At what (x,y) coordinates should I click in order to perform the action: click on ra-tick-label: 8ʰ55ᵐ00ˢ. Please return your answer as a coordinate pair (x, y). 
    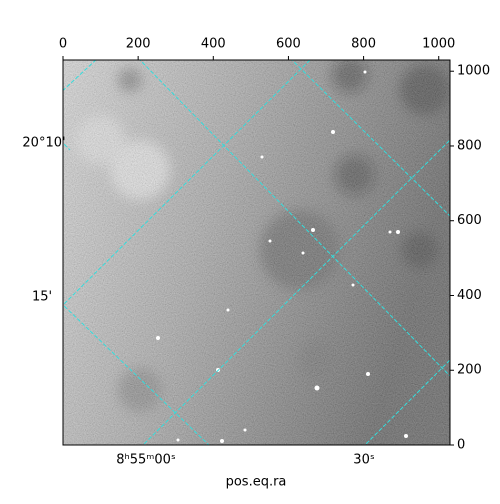
    Looking at the image, I should click on (146, 460).